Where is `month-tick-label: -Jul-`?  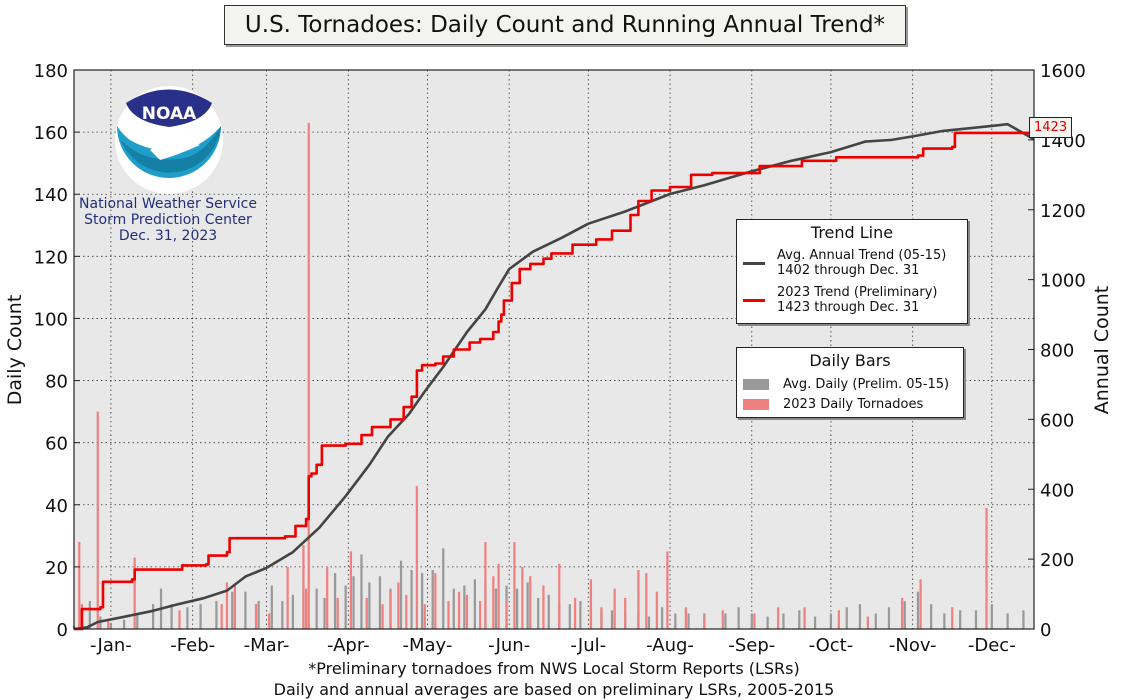
month-tick-label: -Jul- is located at coordinates (588, 645).